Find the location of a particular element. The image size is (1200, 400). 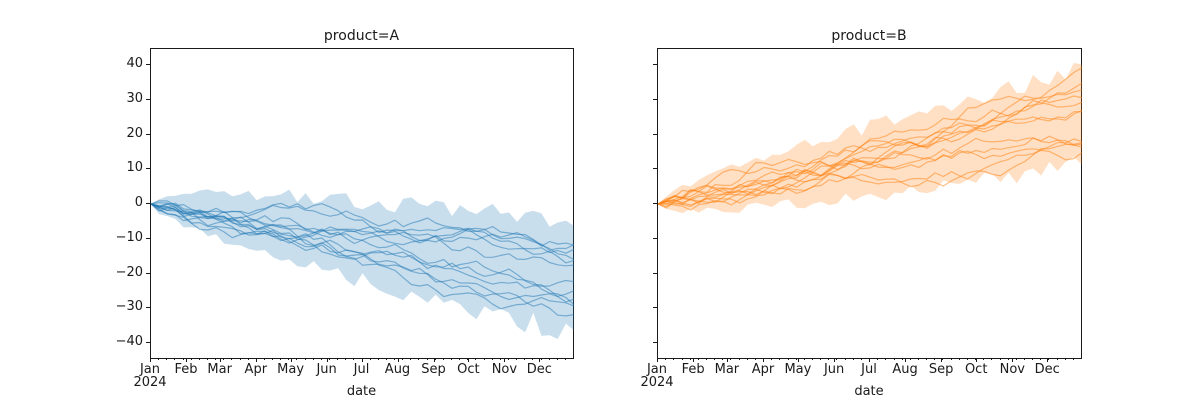

panel-a-title: product=A is located at coordinates (361, 36).